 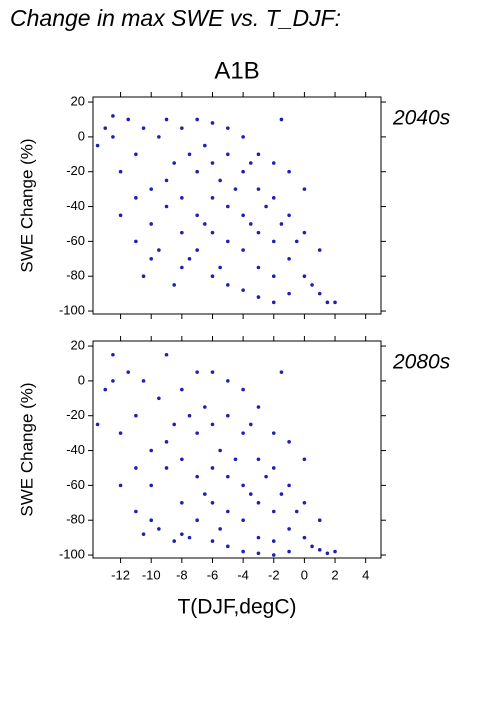 What do you see at coordinates (182, 574) in the screenshot?
I see `x-tick-label: -8` at bounding box center [182, 574].